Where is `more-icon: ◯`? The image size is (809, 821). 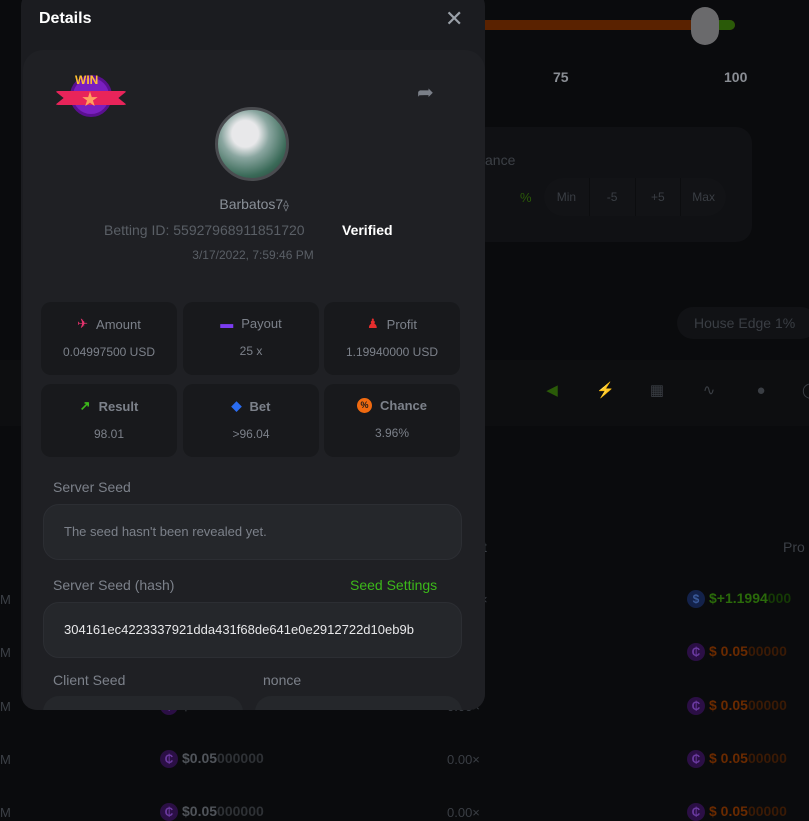
more-icon: ◯ is located at coordinates (805, 391).